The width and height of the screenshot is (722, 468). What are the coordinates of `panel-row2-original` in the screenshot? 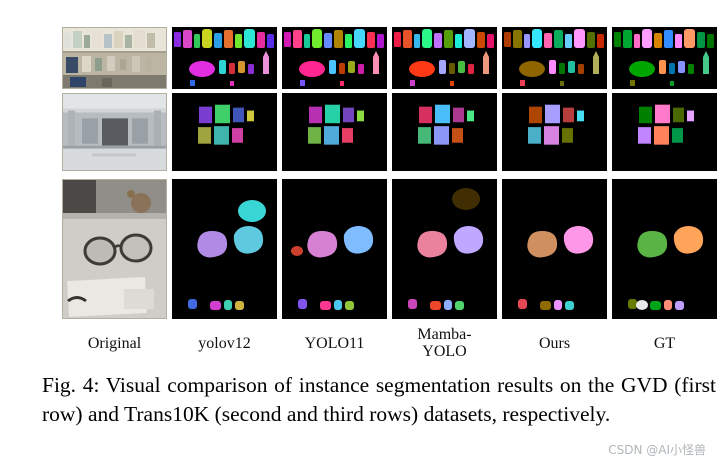 It's located at (114, 132).